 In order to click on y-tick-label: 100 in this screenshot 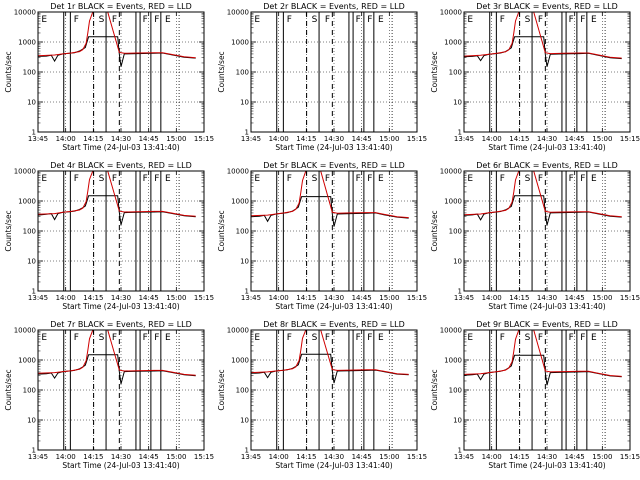, I will do `click(455, 391)`.